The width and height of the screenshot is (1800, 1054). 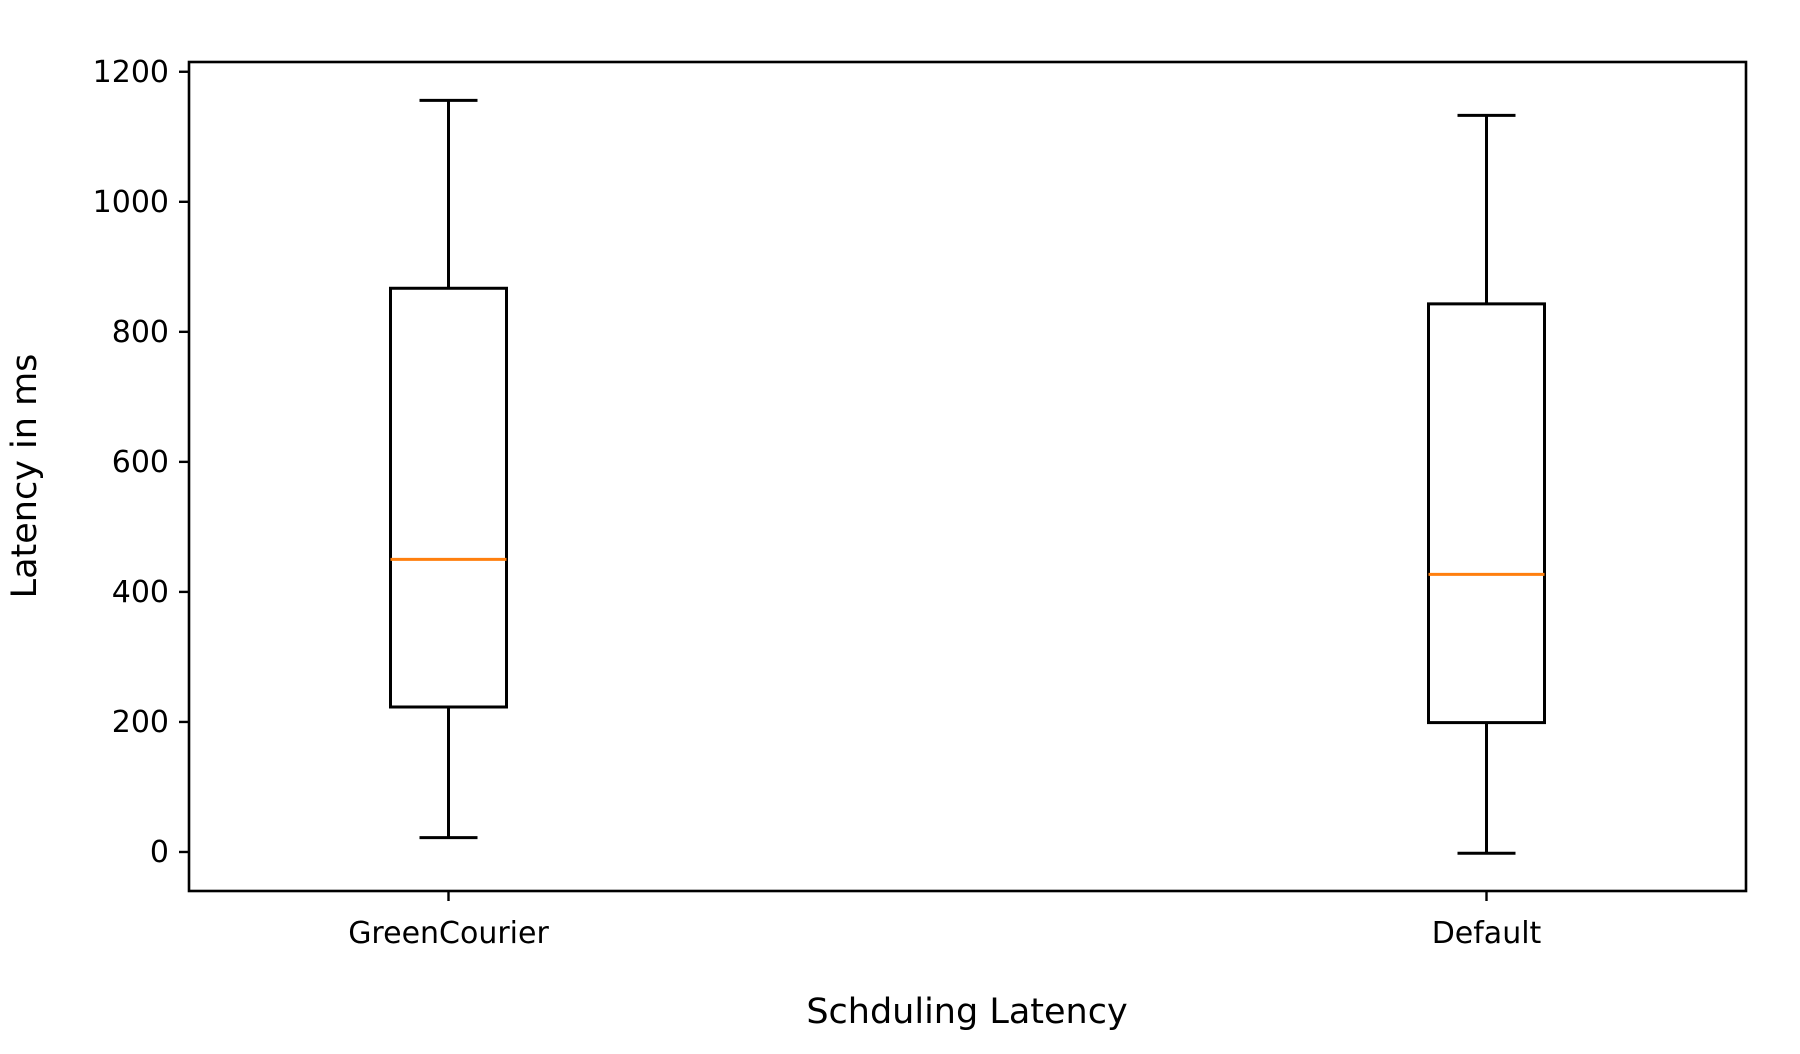 What do you see at coordinates (131, 202) in the screenshot?
I see `y-tick-label: 1000` at bounding box center [131, 202].